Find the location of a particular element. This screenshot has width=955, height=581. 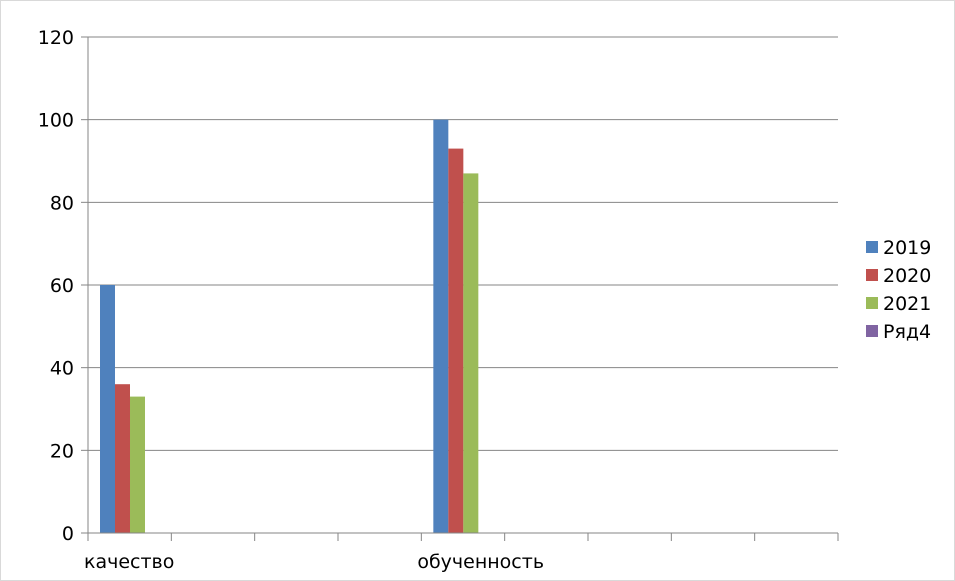

x-category-label: качество is located at coordinates (129, 562).